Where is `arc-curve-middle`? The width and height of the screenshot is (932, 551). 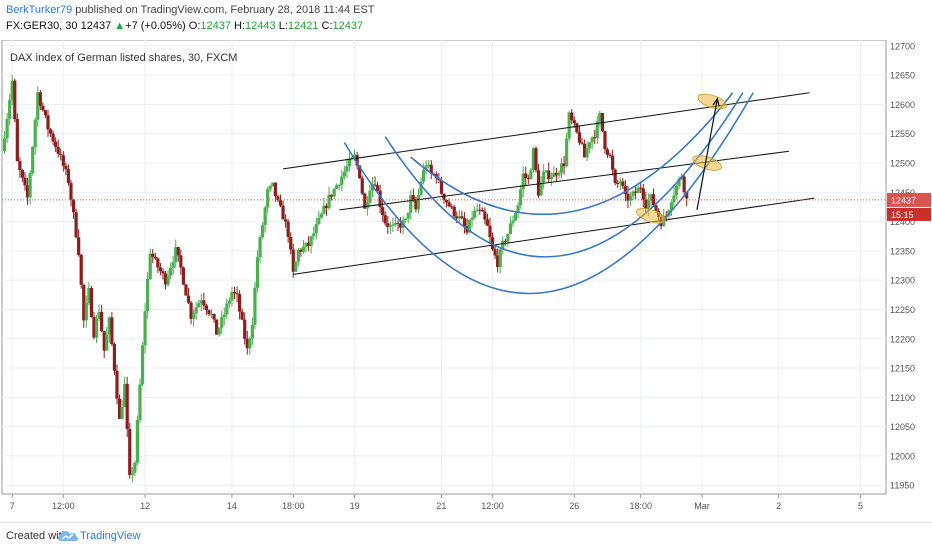
arc-curve-middle is located at coordinates (564, 175).